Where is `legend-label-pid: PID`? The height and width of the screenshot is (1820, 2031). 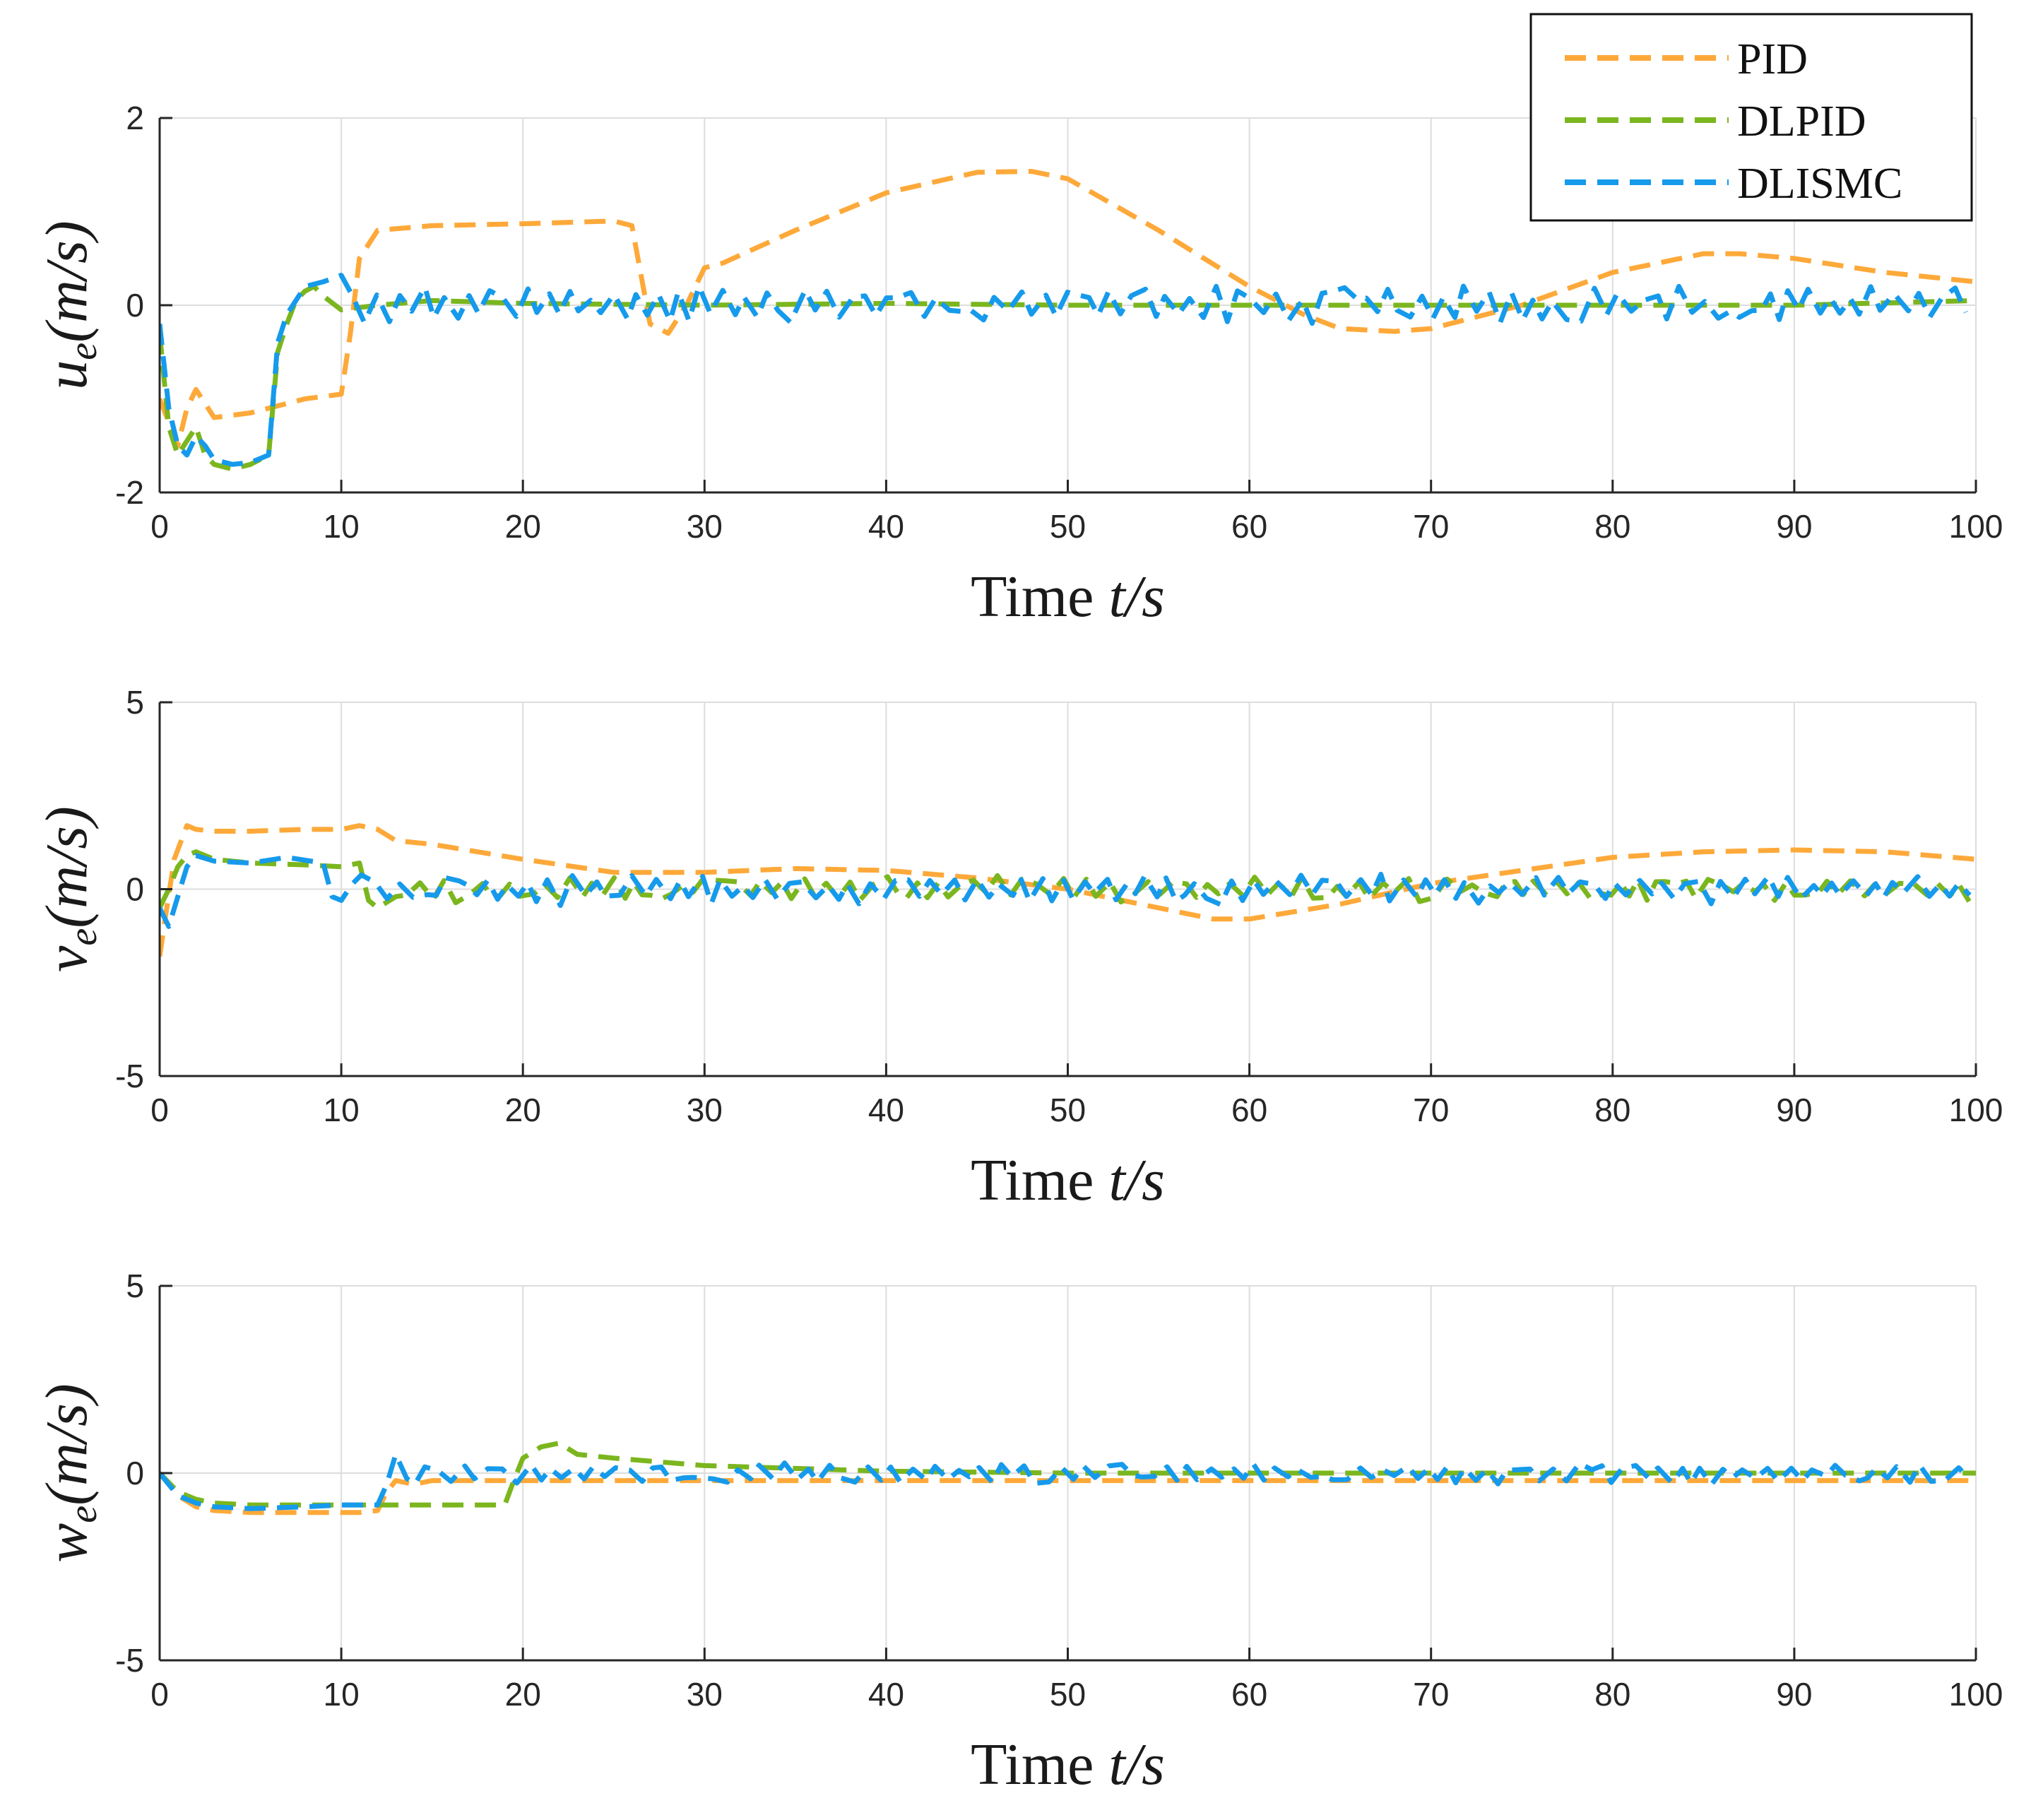 legend-label-pid: PID is located at coordinates (1772, 59).